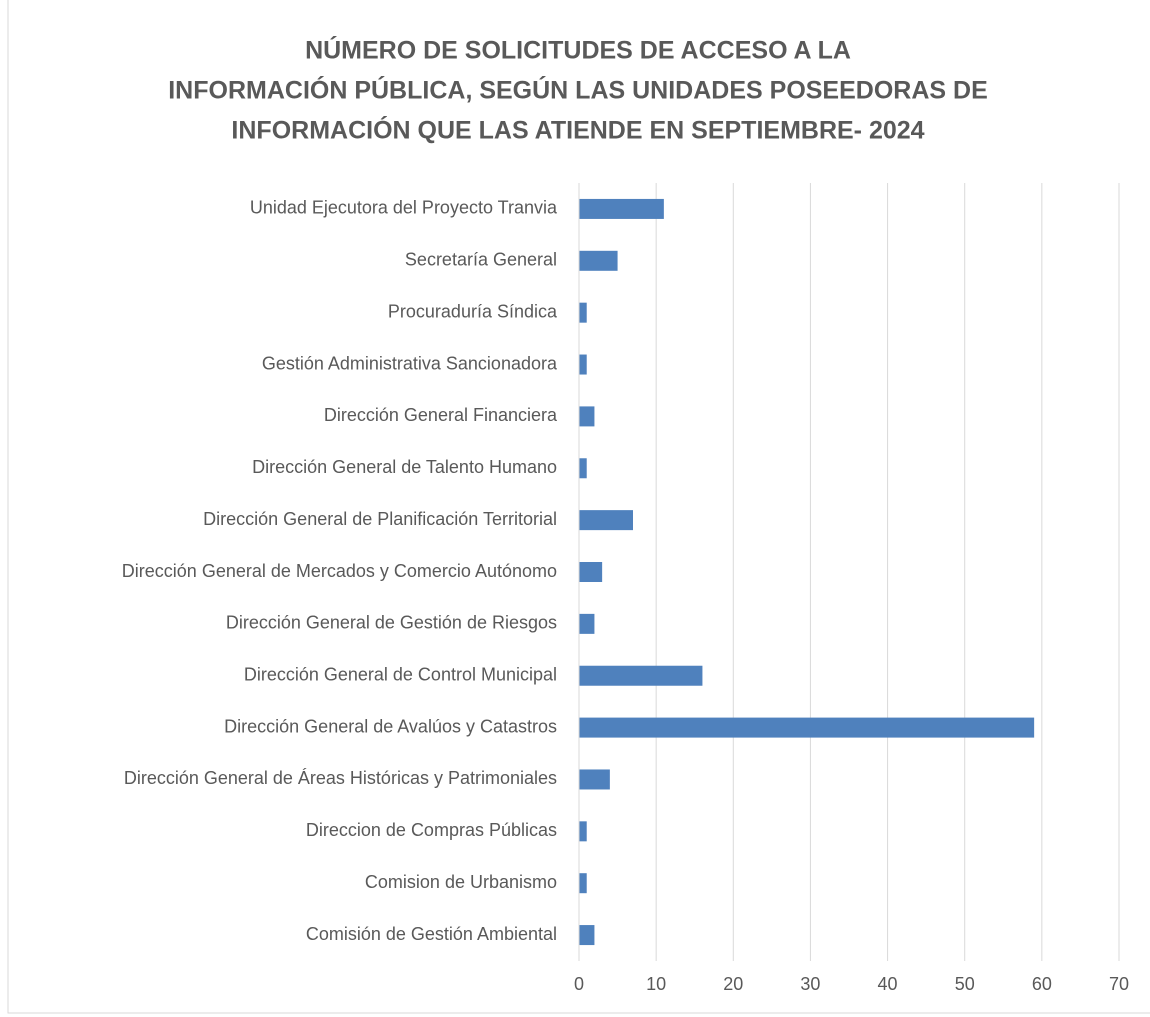  Describe the element at coordinates (390, 726) in the screenshot. I see `y-tick-label: Dirección General de Avalúos y Catastros` at that location.